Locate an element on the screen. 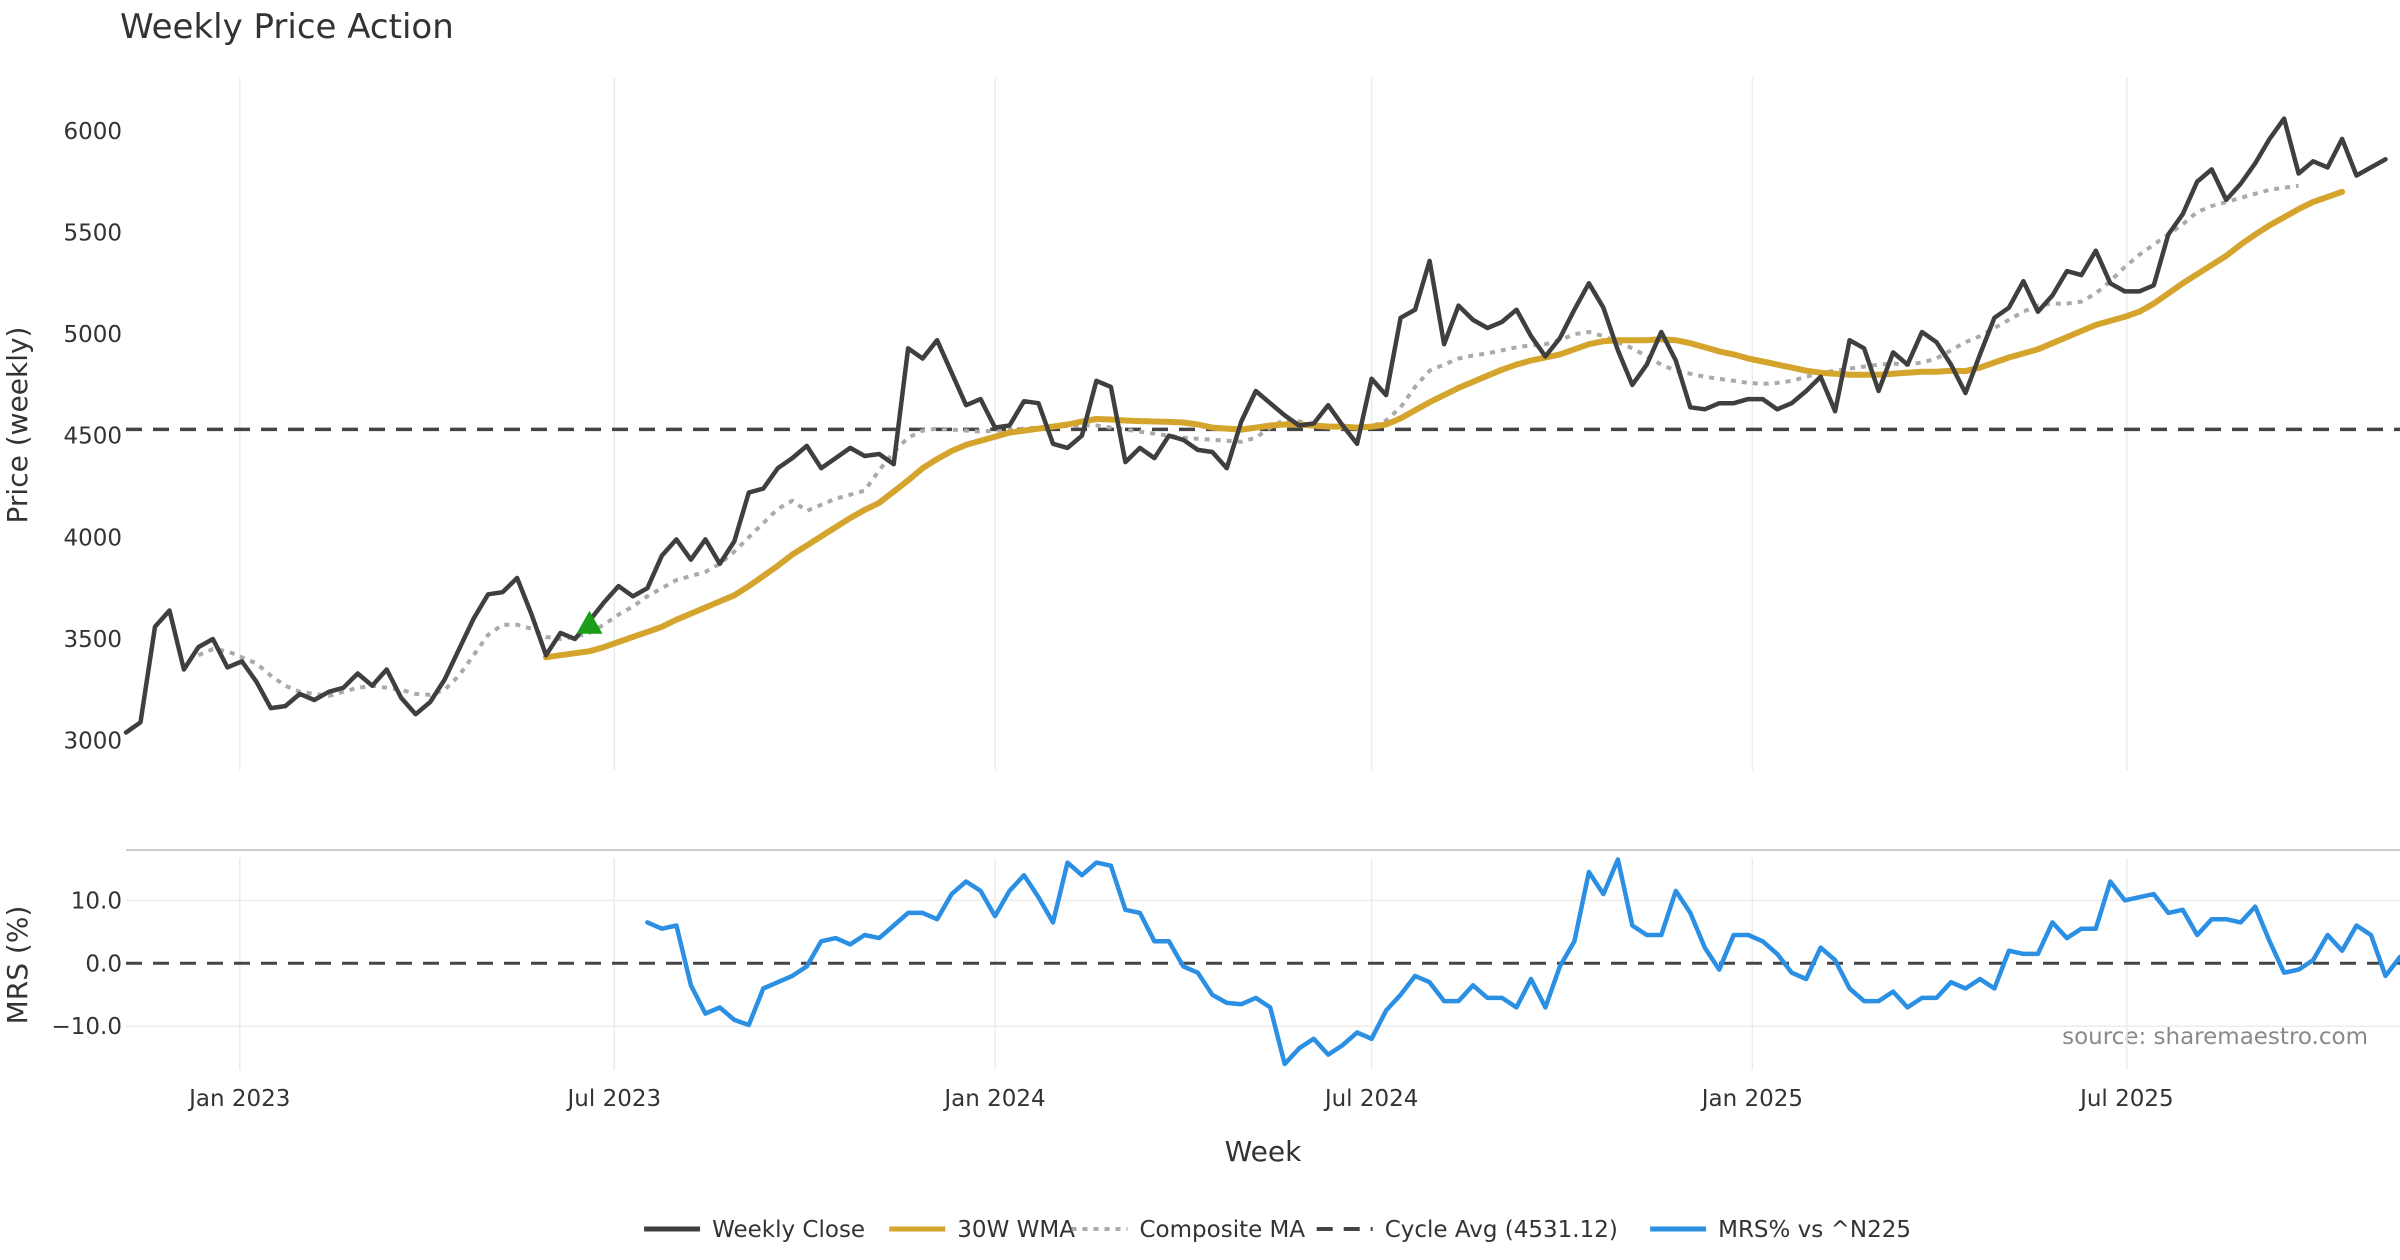 The width and height of the screenshot is (2400, 1260). price-y-tick-label: 4000 is located at coordinates (92, 538).